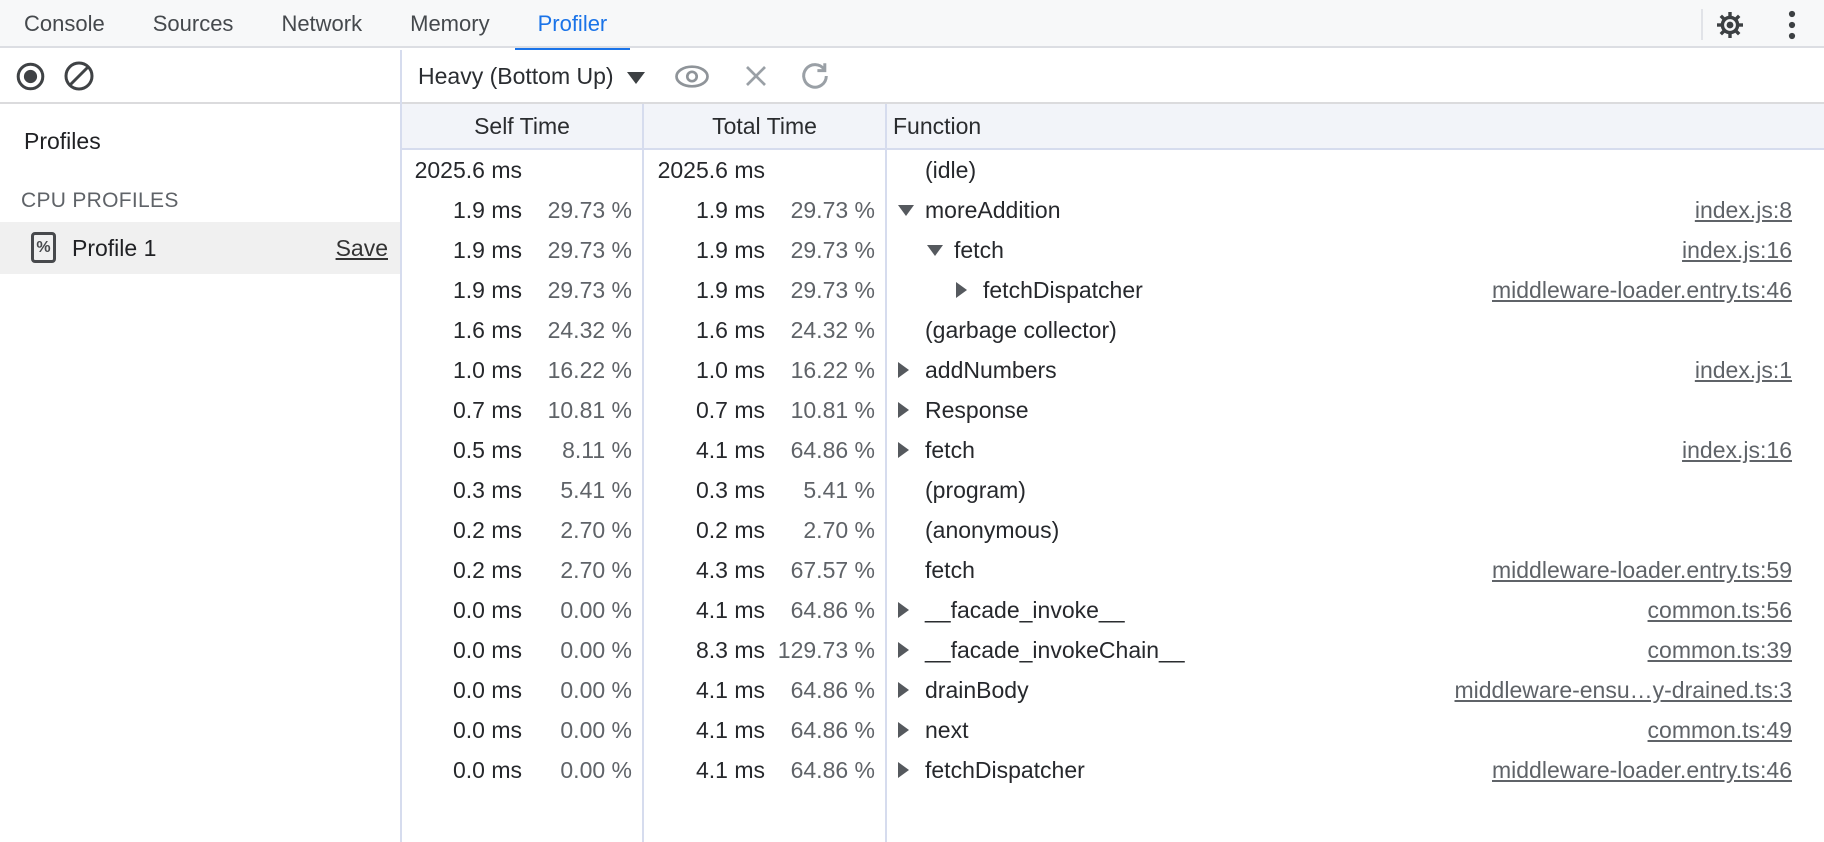 The width and height of the screenshot is (1824, 842). I want to click on column-header-total-time: Total Time, so click(764, 126).